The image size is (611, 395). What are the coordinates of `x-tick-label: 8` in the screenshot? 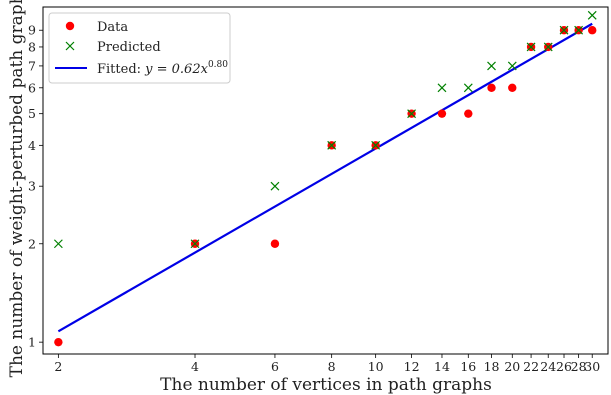 It's located at (332, 366).